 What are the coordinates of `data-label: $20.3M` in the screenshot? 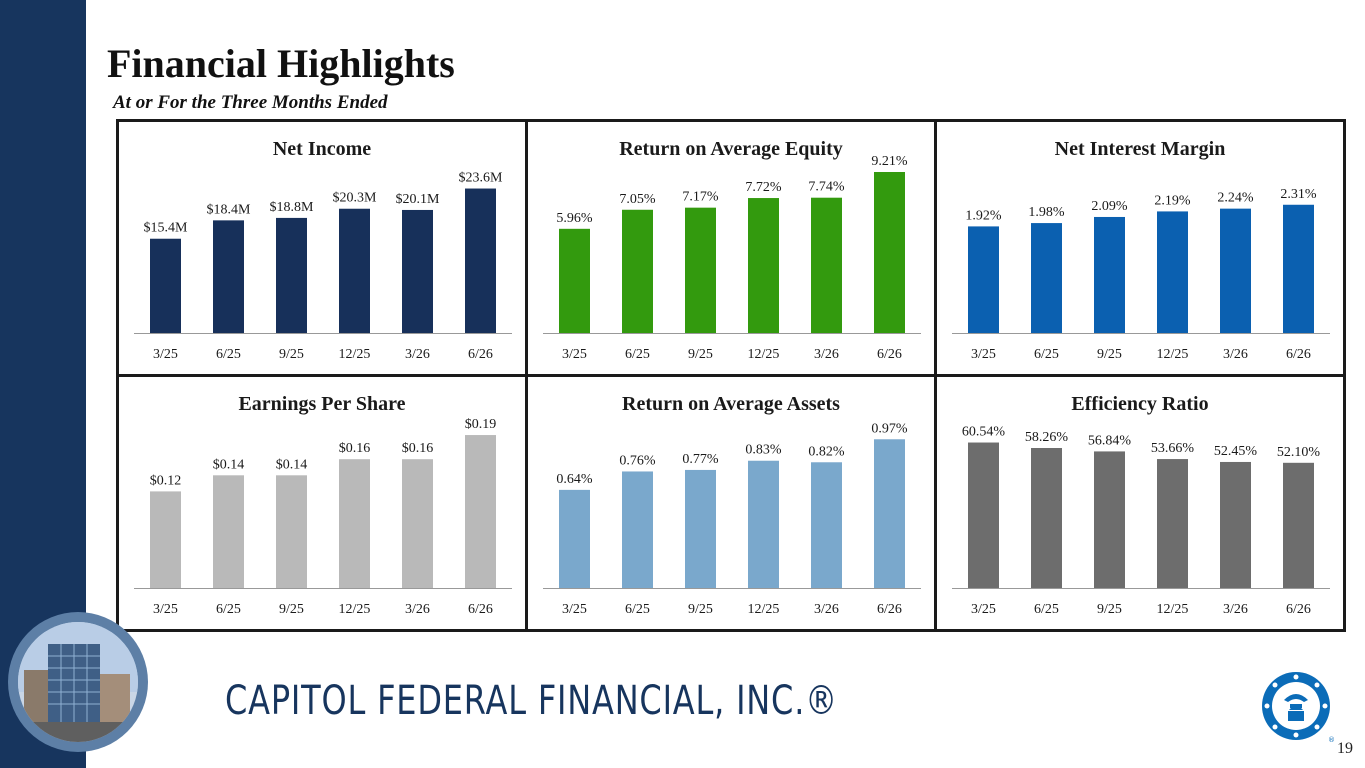 It's located at (355, 198).